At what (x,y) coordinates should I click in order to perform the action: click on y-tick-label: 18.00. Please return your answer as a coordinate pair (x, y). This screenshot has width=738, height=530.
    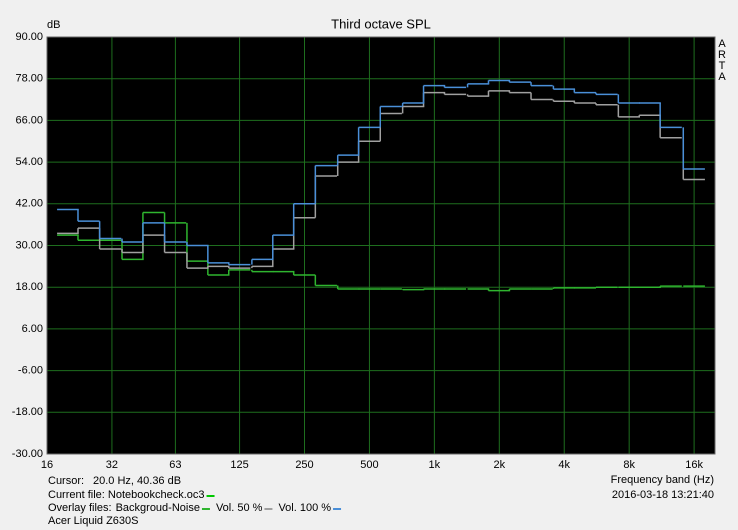
    Looking at the image, I should click on (29, 287).